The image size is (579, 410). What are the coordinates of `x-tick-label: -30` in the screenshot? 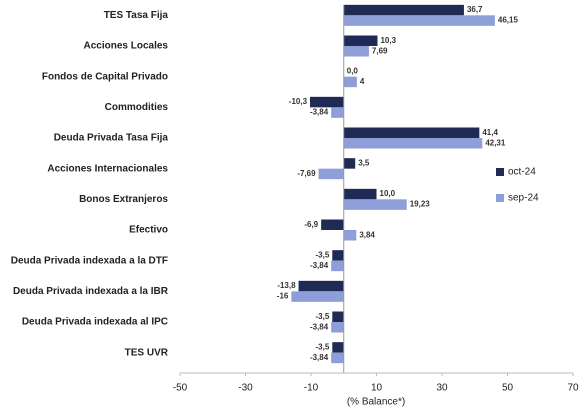 It's located at (245, 388).